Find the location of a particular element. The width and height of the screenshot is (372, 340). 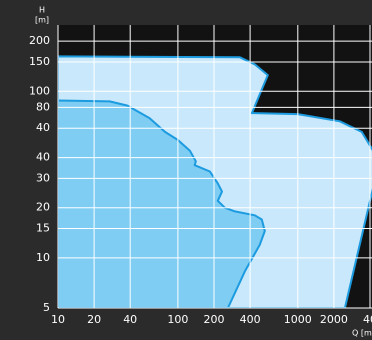

y-tick-label: 200 is located at coordinates (39, 40).